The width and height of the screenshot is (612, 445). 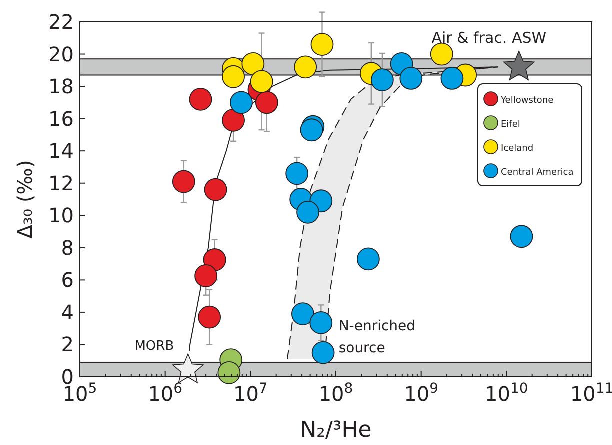 I want to click on y-axis-title: Δ₃₀ (‰), so click(x=25, y=199).